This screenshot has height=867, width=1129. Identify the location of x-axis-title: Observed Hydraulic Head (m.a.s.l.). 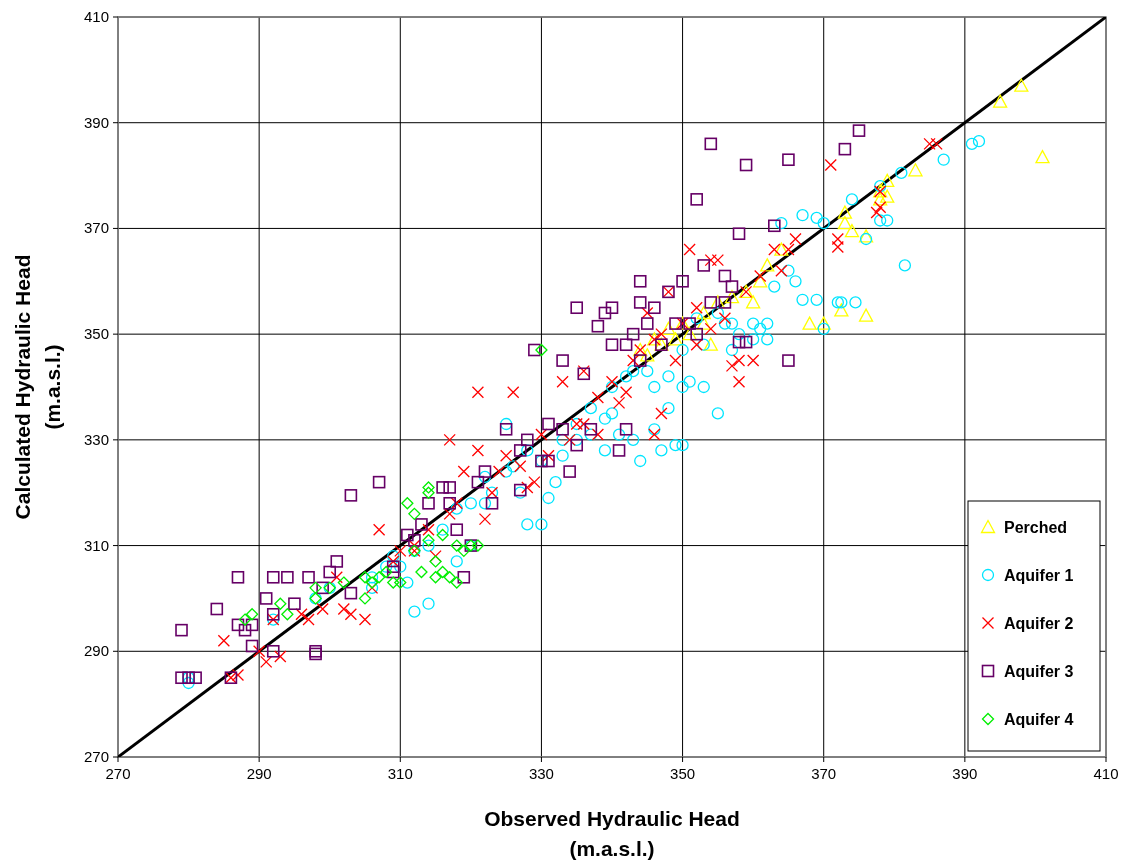
(612, 833).